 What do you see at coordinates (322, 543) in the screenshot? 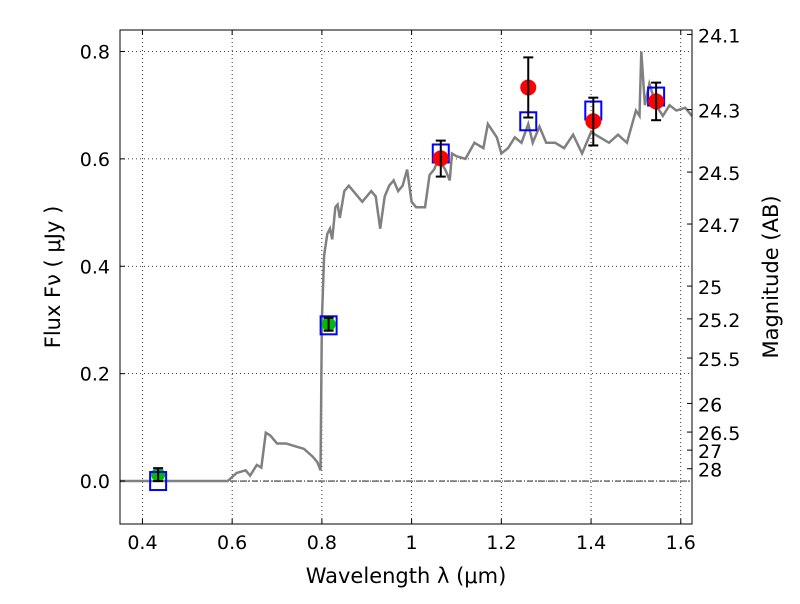
I see `x-tick-label: 0.8` at bounding box center [322, 543].